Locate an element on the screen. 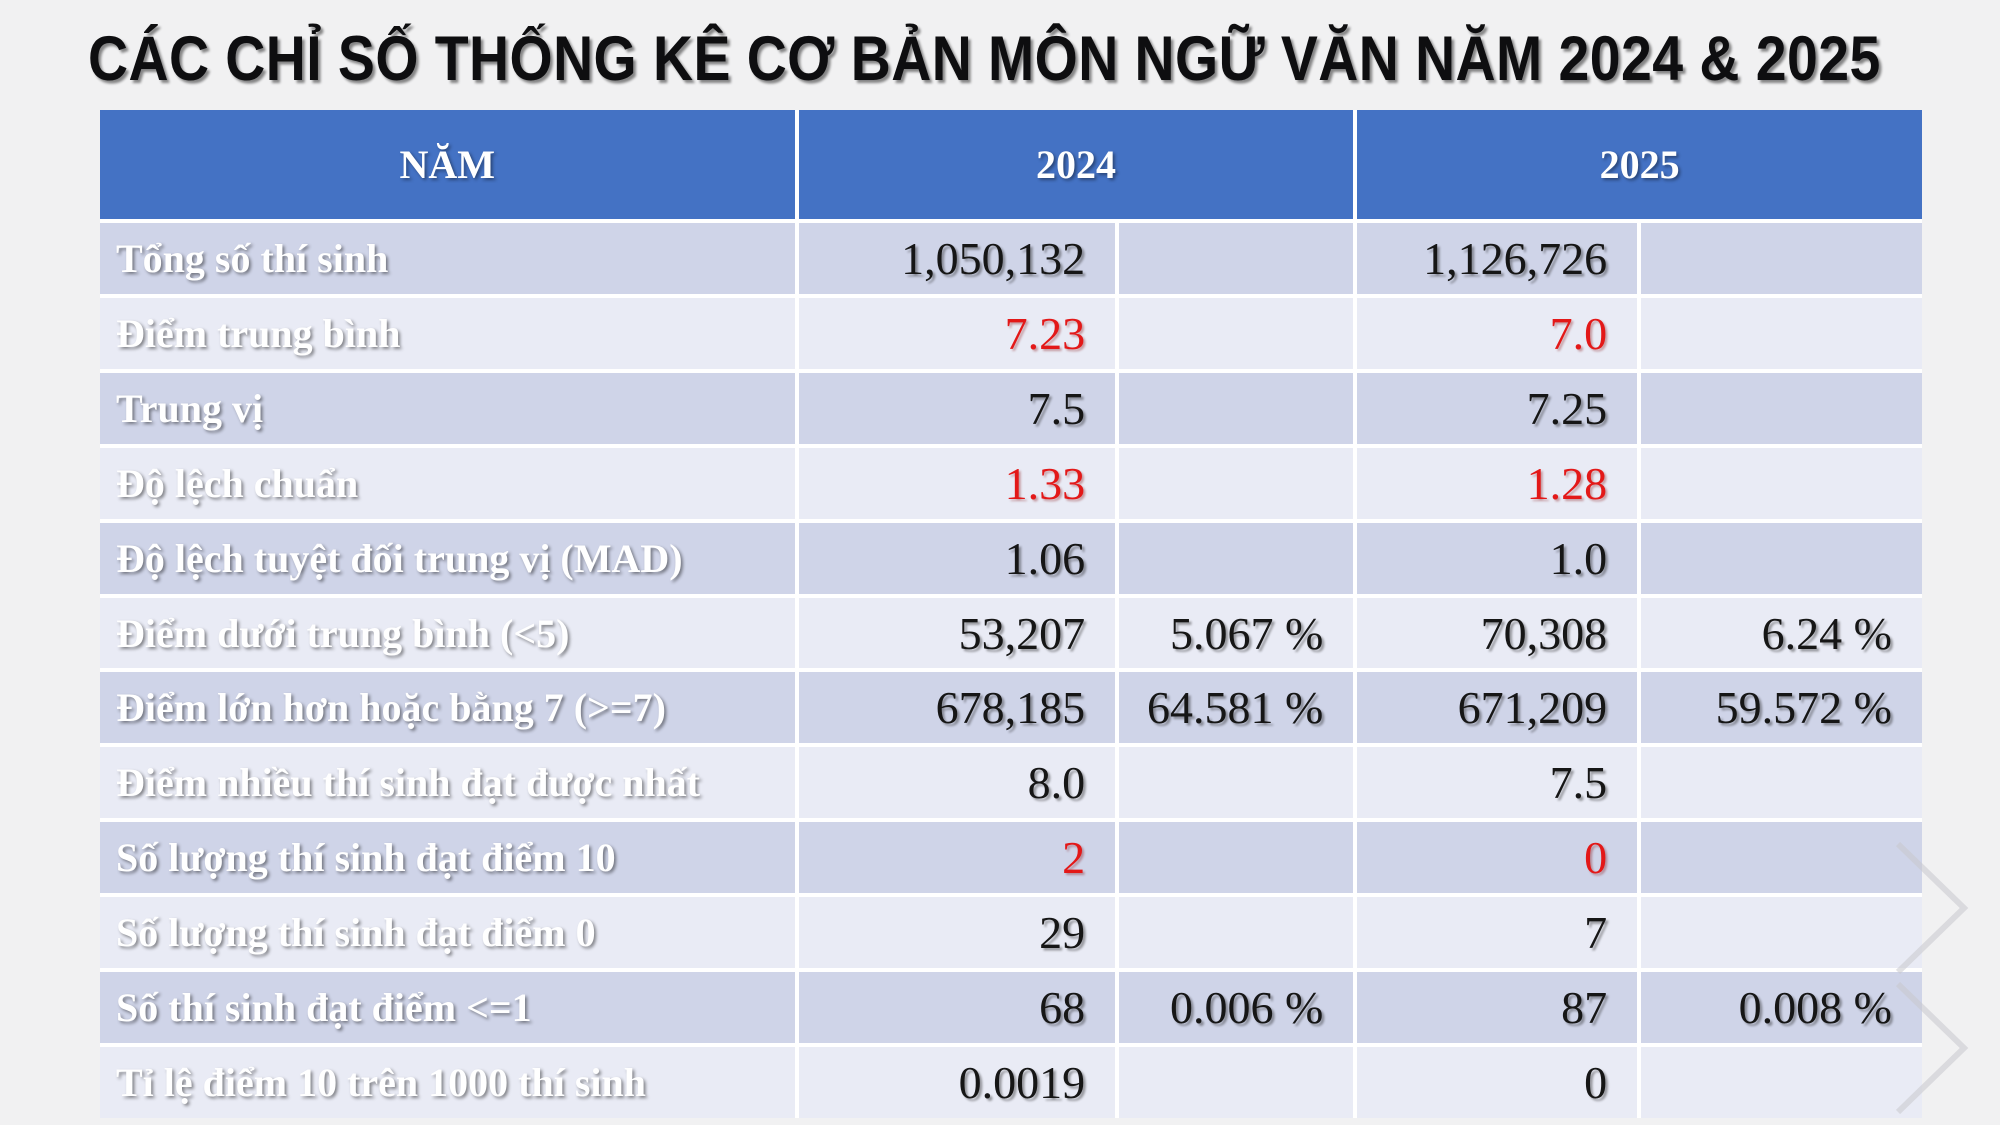 The image size is (2000, 1125). row-label-cell: Độ lệch tuyệt đối trung vị (MAD) is located at coordinates (447, 558).